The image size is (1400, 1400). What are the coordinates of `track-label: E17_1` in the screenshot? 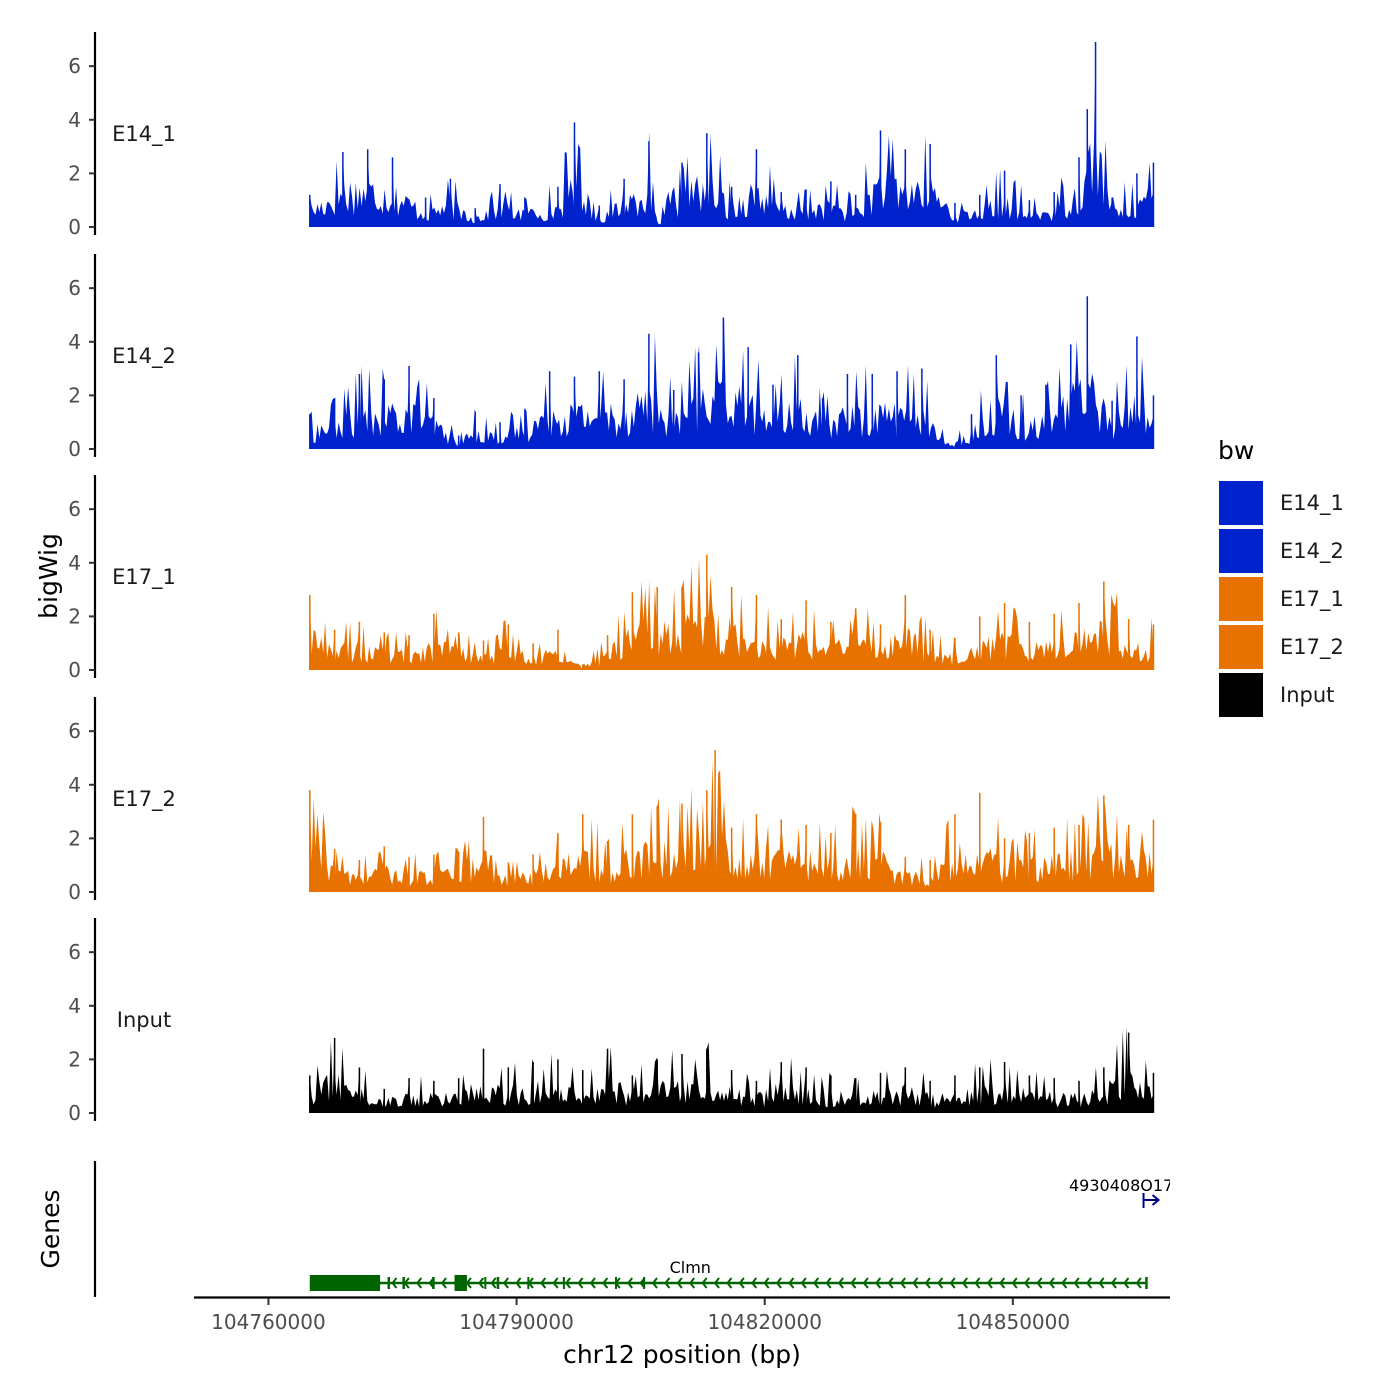 It's located at (144, 577).